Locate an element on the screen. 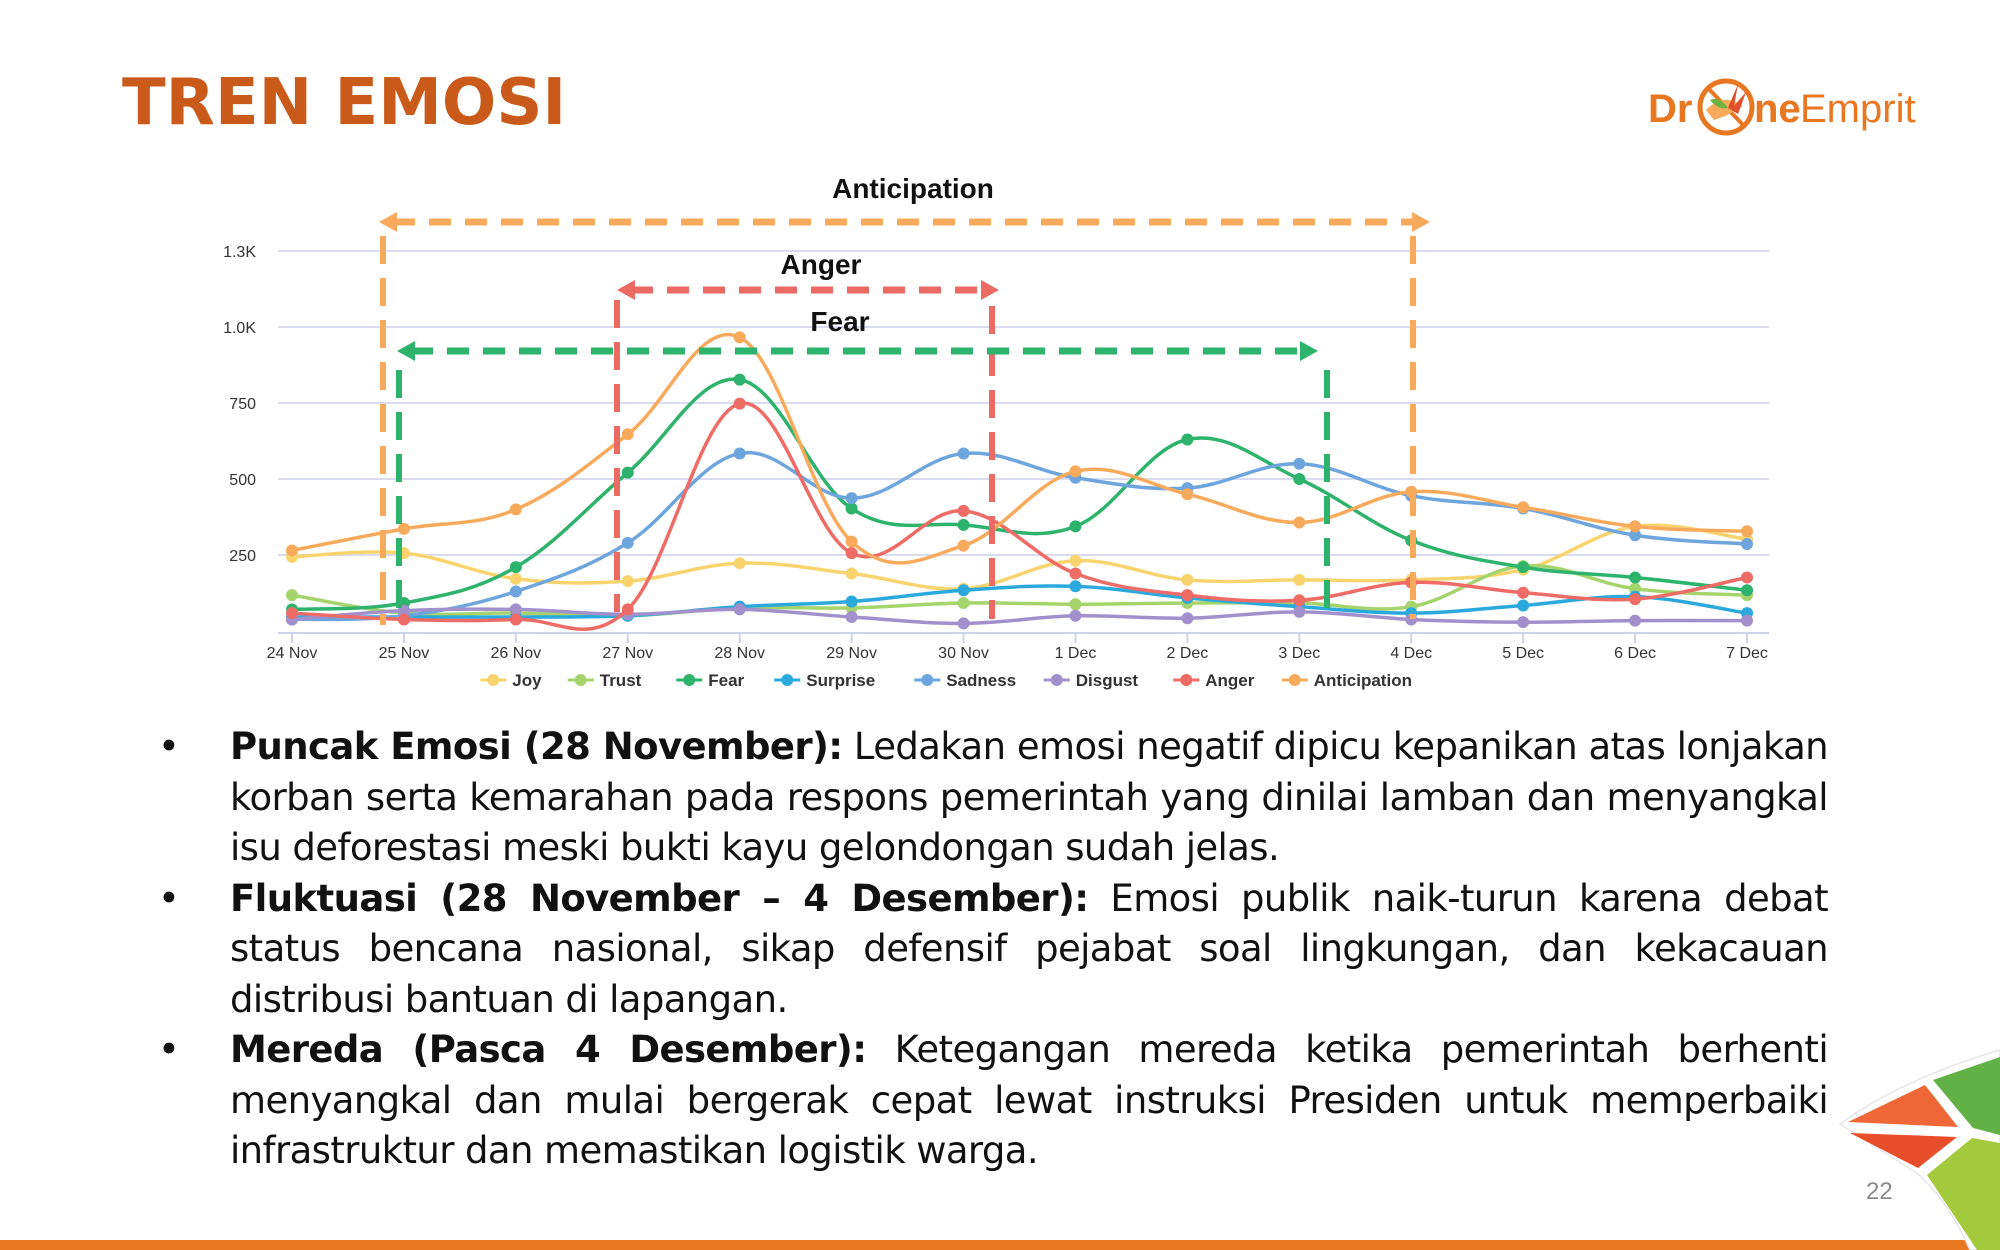 This screenshot has height=1250, width=2000. x-tick-label: 2 Dec is located at coordinates (1187, 653).